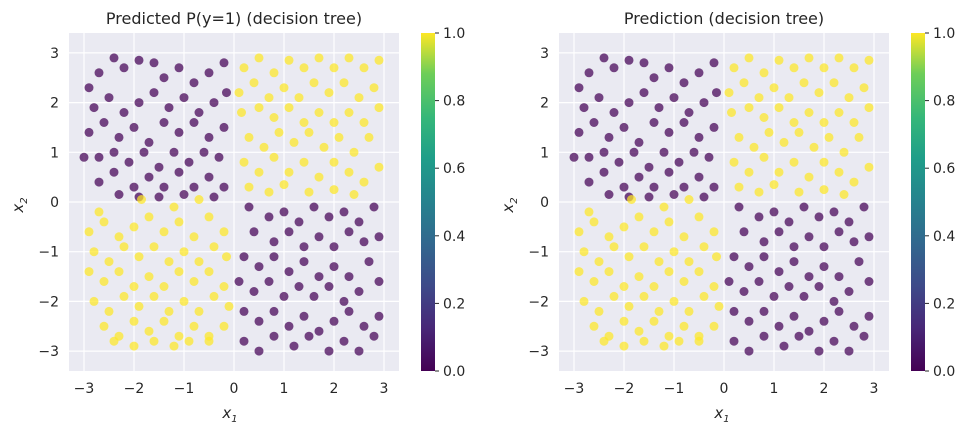 The height and width of the screenshot is (438, 974). What do you see at coordinates (134, 389) in the screenshot?
I see `x-tick-label: −2` at bounding box center [134, 389].